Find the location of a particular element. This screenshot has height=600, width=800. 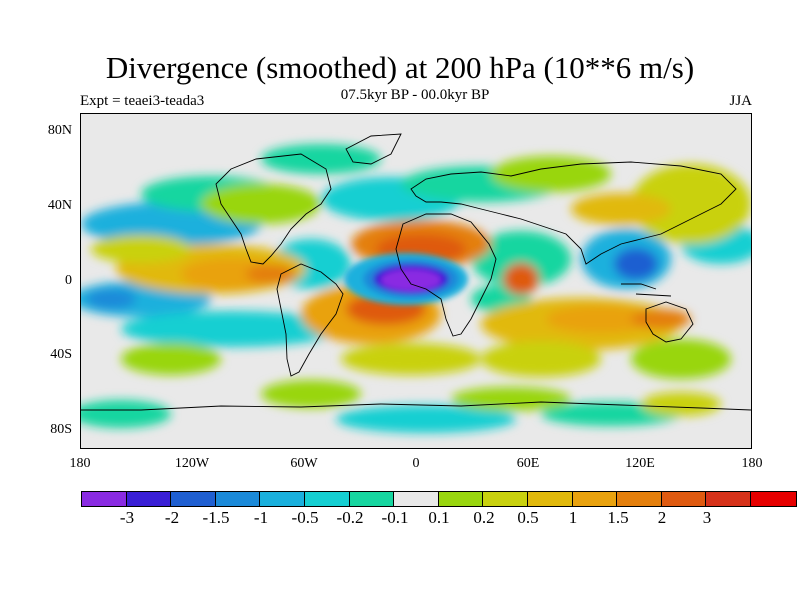

colorbar-label: 0.1 is located at coordinates (439, 517).